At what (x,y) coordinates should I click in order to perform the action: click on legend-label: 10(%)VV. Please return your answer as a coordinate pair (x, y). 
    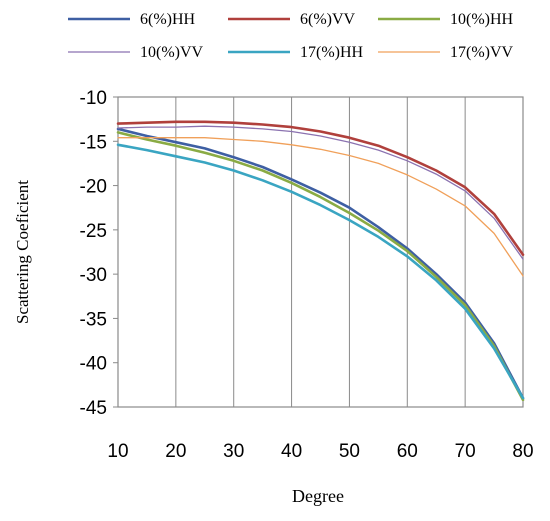
    Looking at the image, I should click on (172, 52).